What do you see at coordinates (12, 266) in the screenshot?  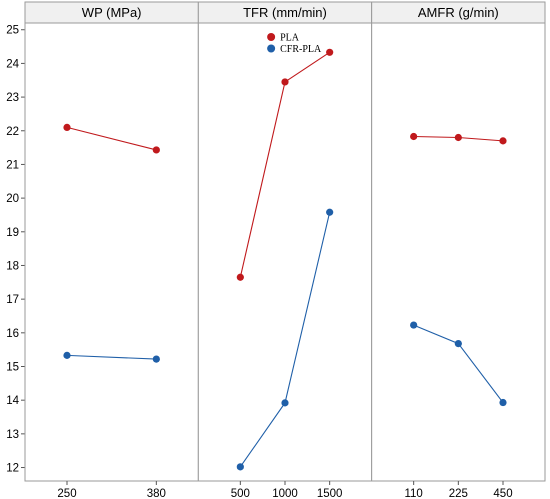 I see `y-tick-label: 18` at bounding box center [12, 266].